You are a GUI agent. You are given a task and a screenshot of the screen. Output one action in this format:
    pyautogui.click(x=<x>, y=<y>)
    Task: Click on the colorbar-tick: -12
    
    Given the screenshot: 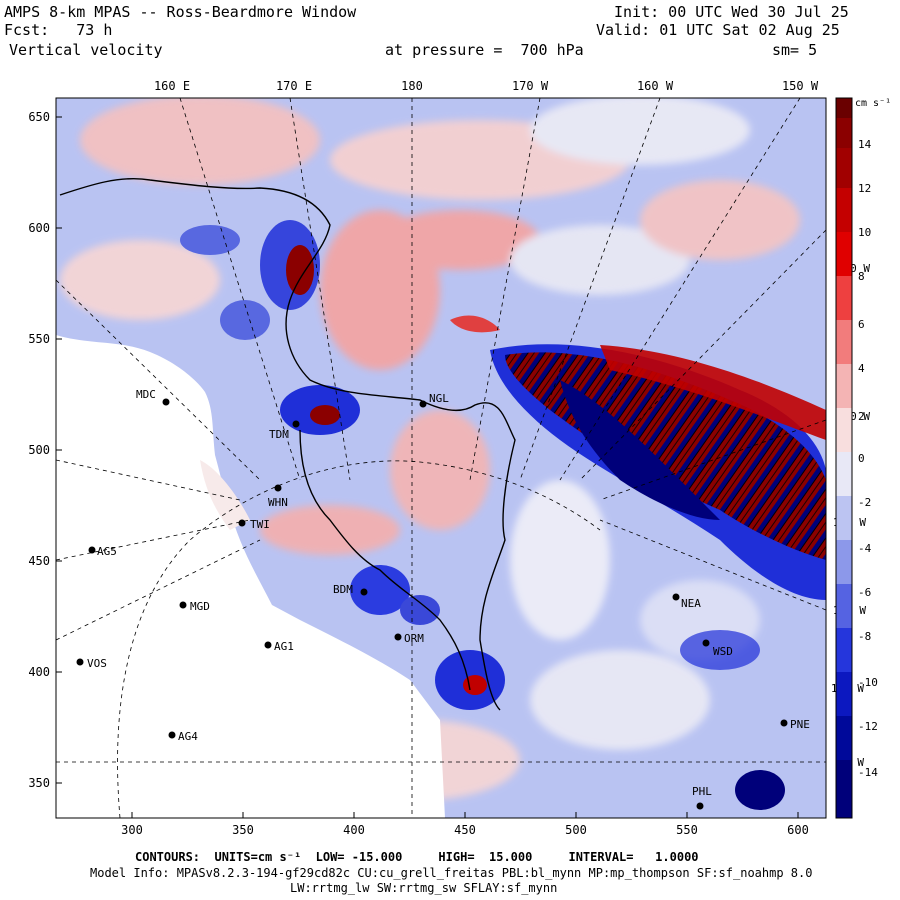 What is the action you would take?
    pyautogui.click(x=868, y=726)
    